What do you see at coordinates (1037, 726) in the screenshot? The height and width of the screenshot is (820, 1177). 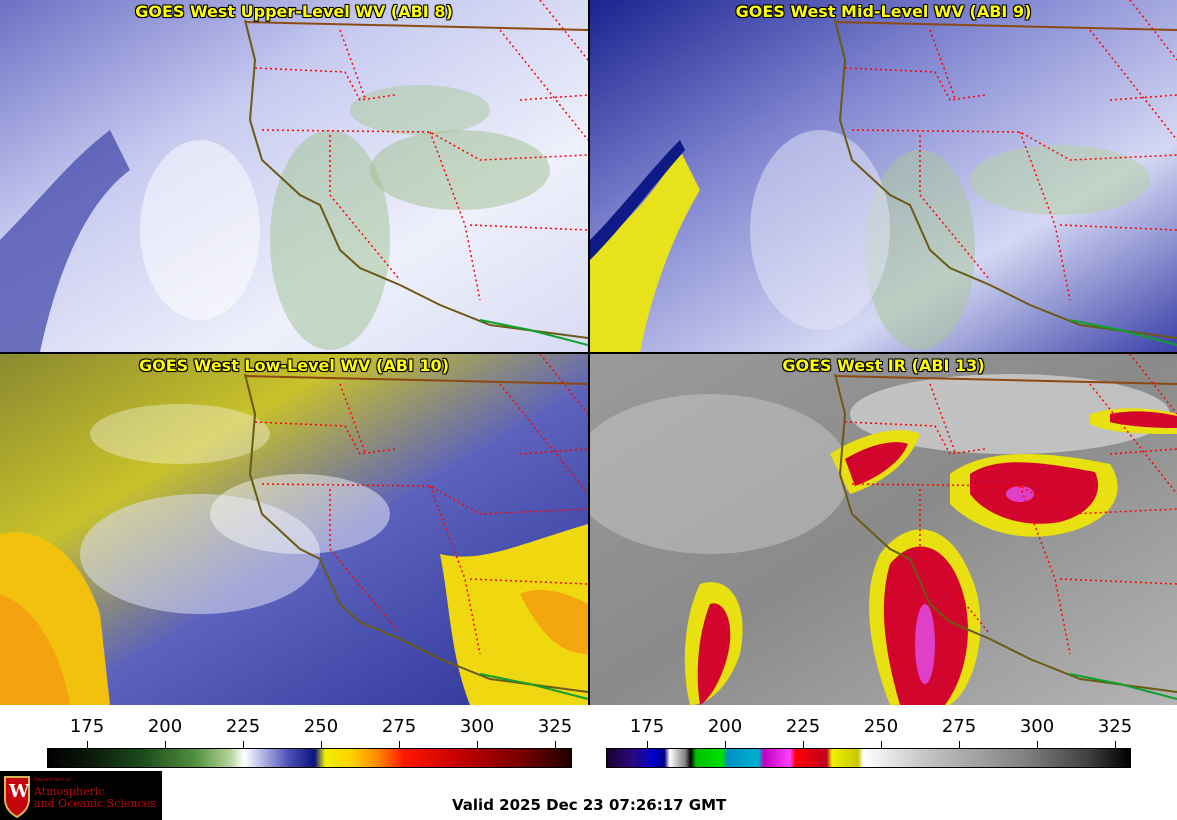 I see `ir-tick-label: 300` at bounding box center [1037, 726].